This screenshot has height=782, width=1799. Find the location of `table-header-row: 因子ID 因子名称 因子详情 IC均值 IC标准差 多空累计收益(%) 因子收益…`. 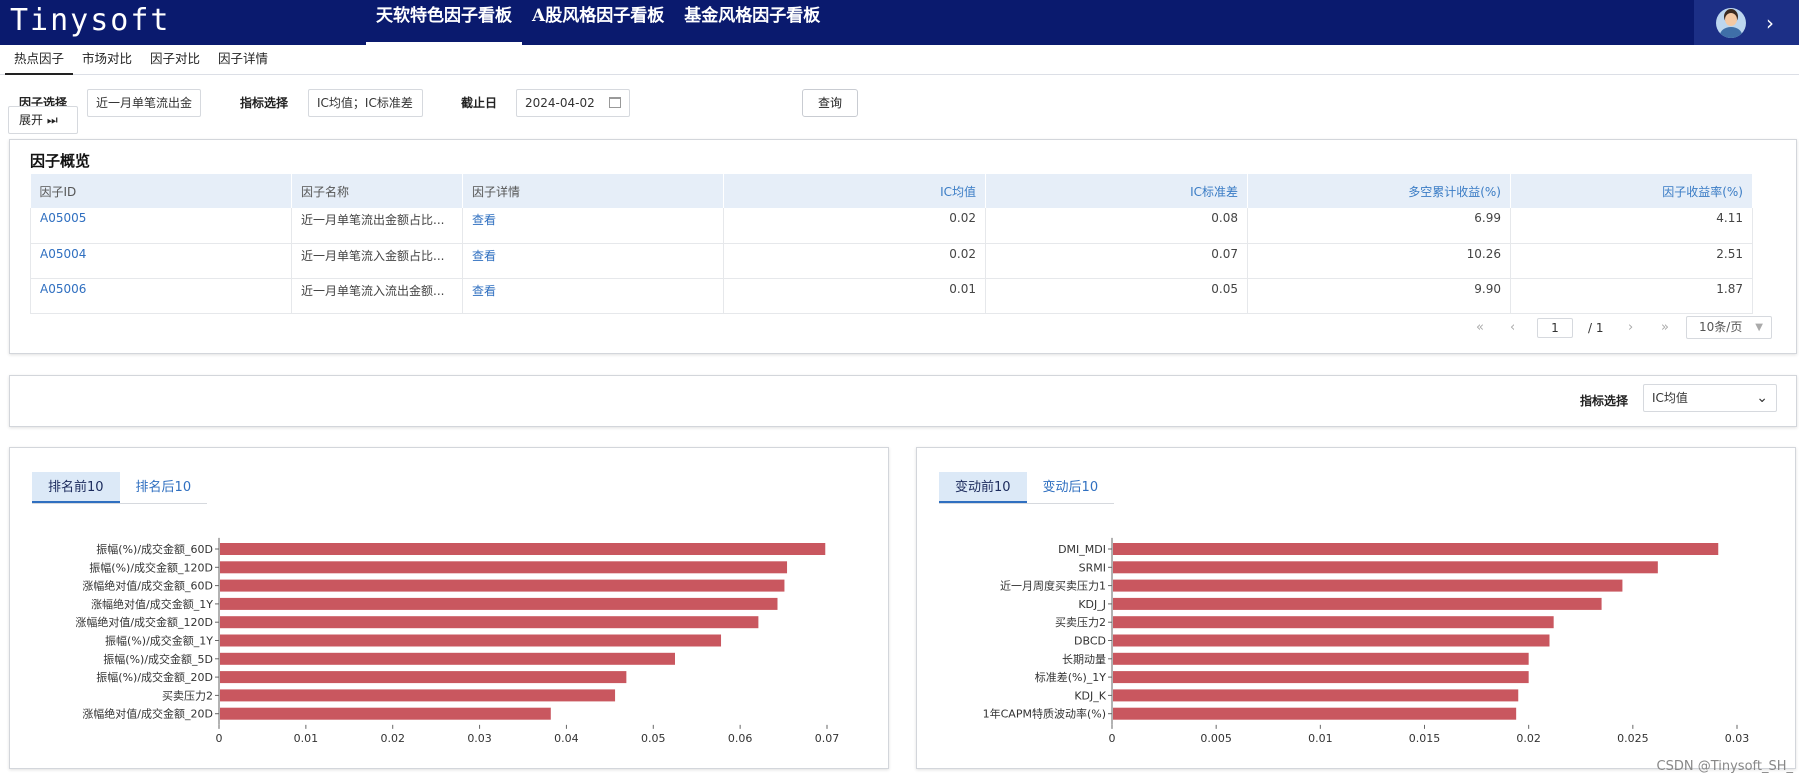

table-header-row: 因子ID 因子名称 因子详情 IC均值 IC标准差 多空累计收益(%) 因子收益… is located at coordinates (891, 191).